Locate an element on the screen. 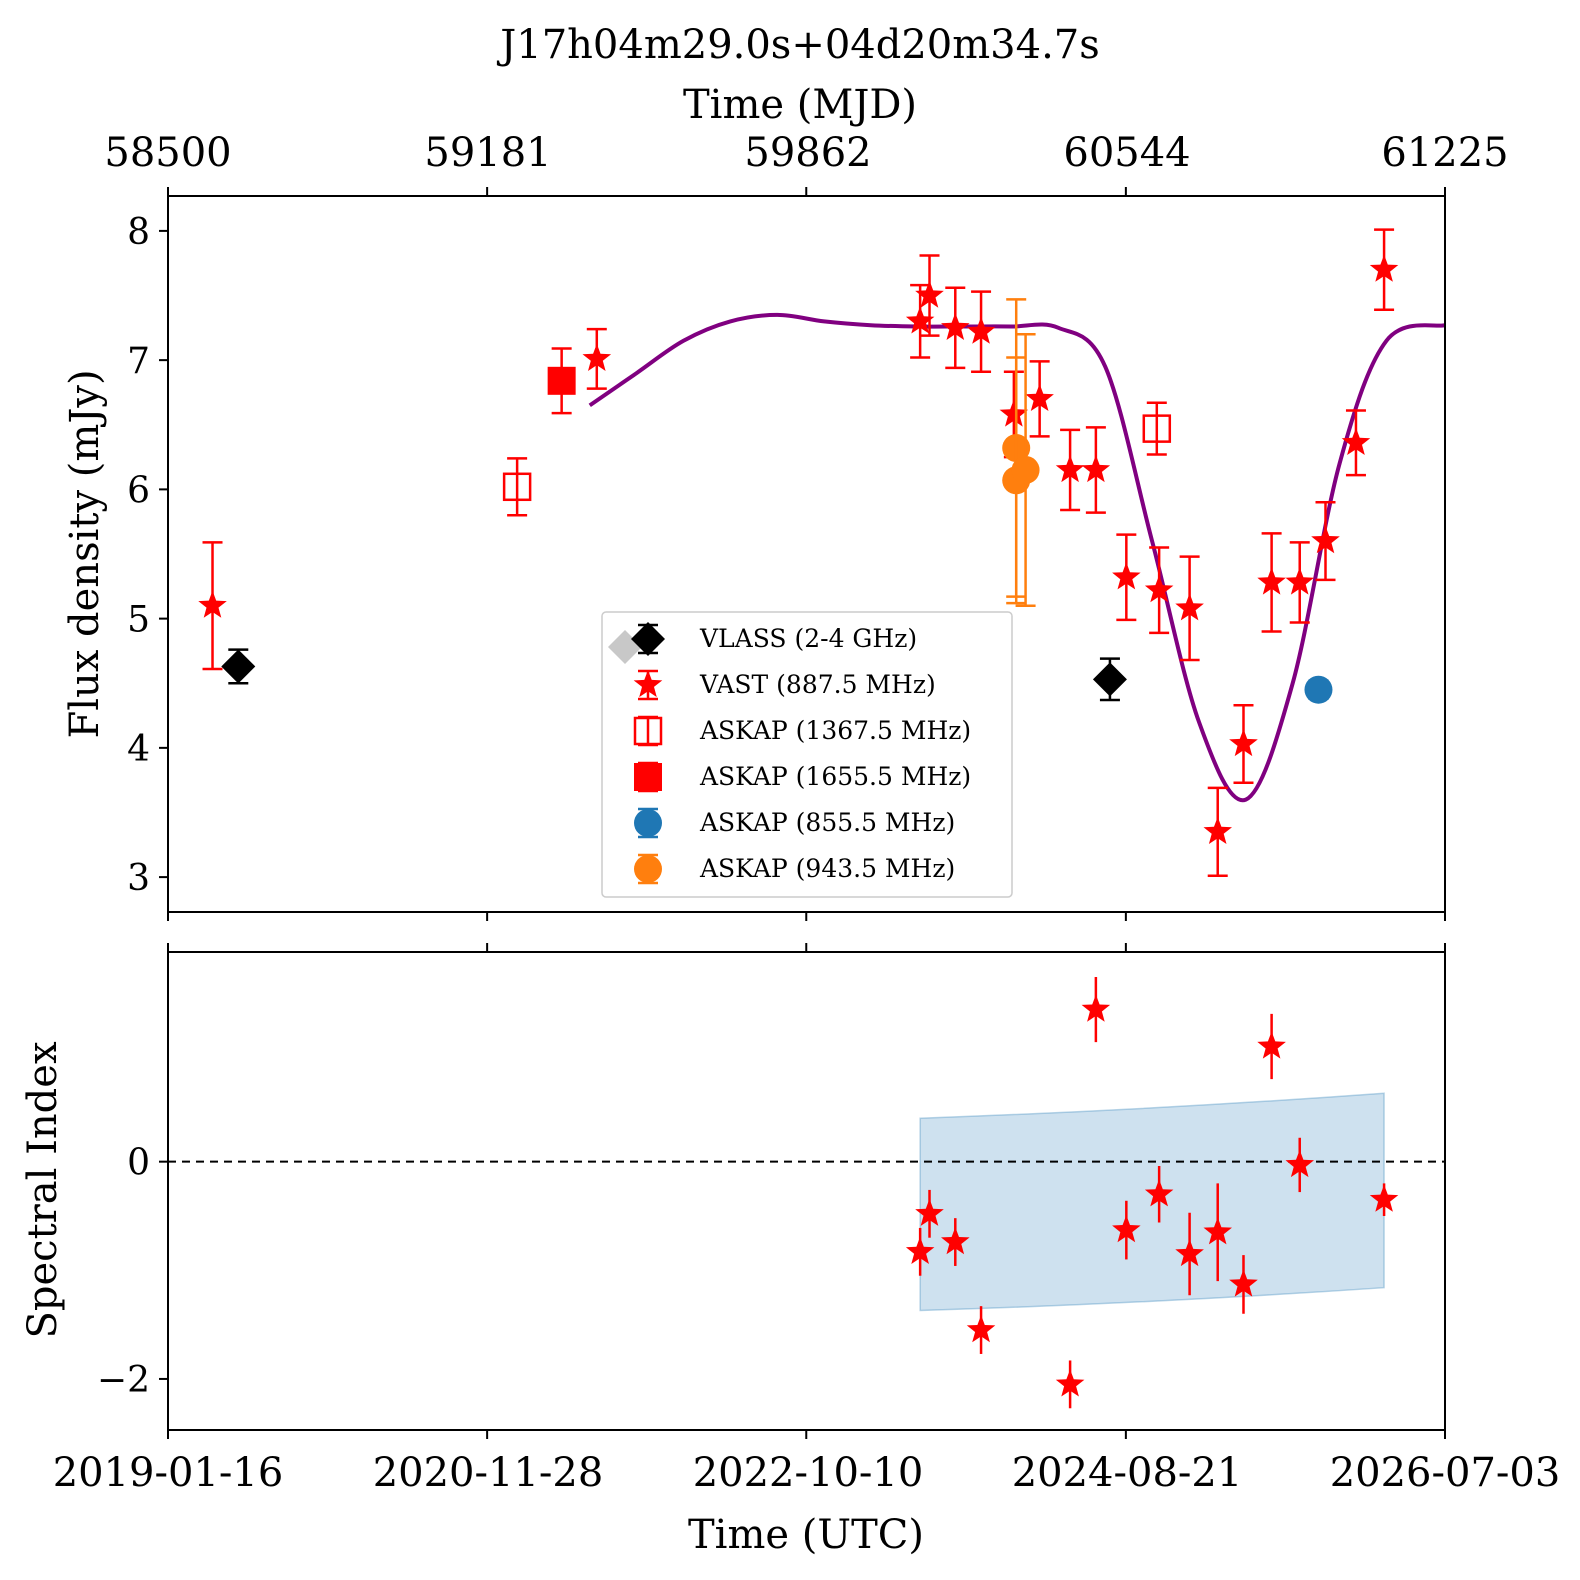 The image size is (1580, 1580). bottom-tick-label: 2026-07-03 is located at coordinates (1445, 1473).